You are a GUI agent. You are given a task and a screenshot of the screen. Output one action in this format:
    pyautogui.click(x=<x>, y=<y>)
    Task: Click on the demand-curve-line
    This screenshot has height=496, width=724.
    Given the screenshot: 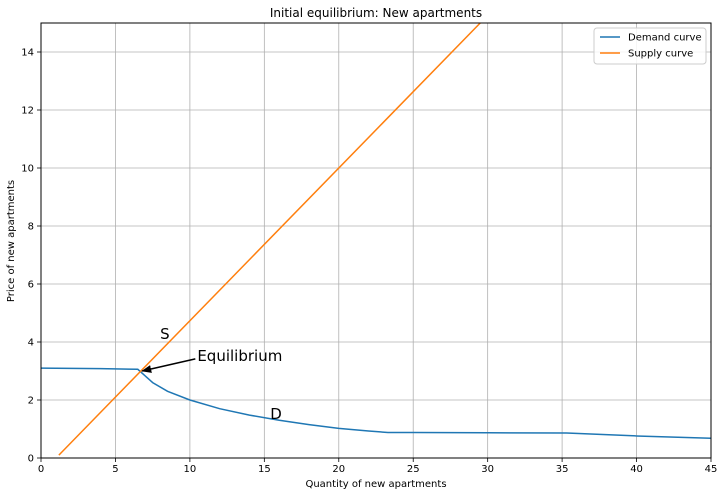 What is the action you would take?
    pyautogui.click(x=376, y=403)
    